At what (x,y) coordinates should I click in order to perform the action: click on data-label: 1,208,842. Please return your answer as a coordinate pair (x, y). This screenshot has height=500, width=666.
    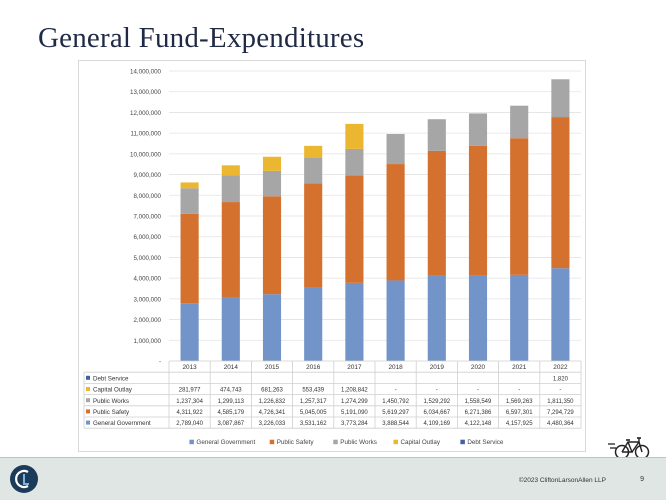
    Looking at the image, I should click on (354, 391).